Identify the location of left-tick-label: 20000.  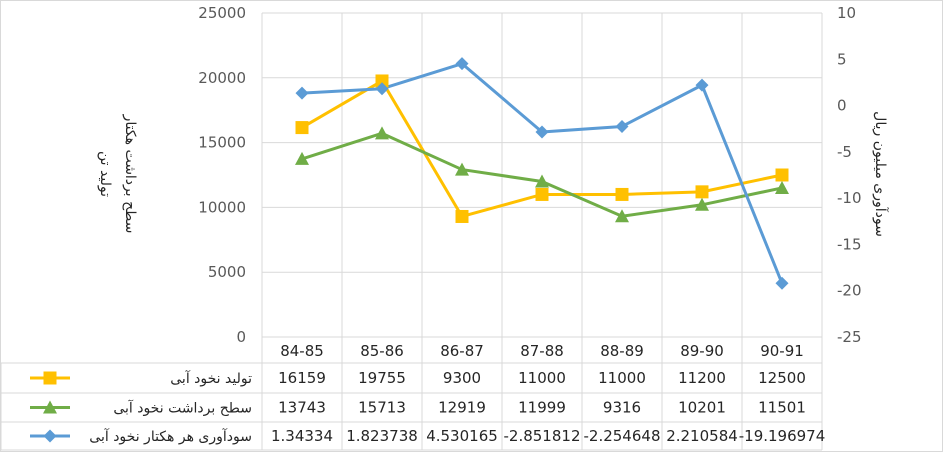
(222, 78).